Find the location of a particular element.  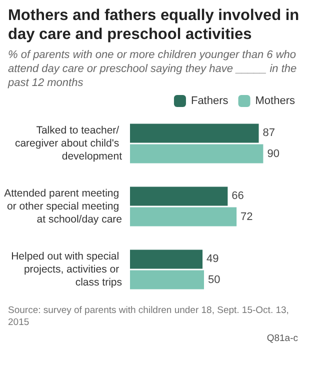

legend-label: Mothers is located at coordinates (275, 101).